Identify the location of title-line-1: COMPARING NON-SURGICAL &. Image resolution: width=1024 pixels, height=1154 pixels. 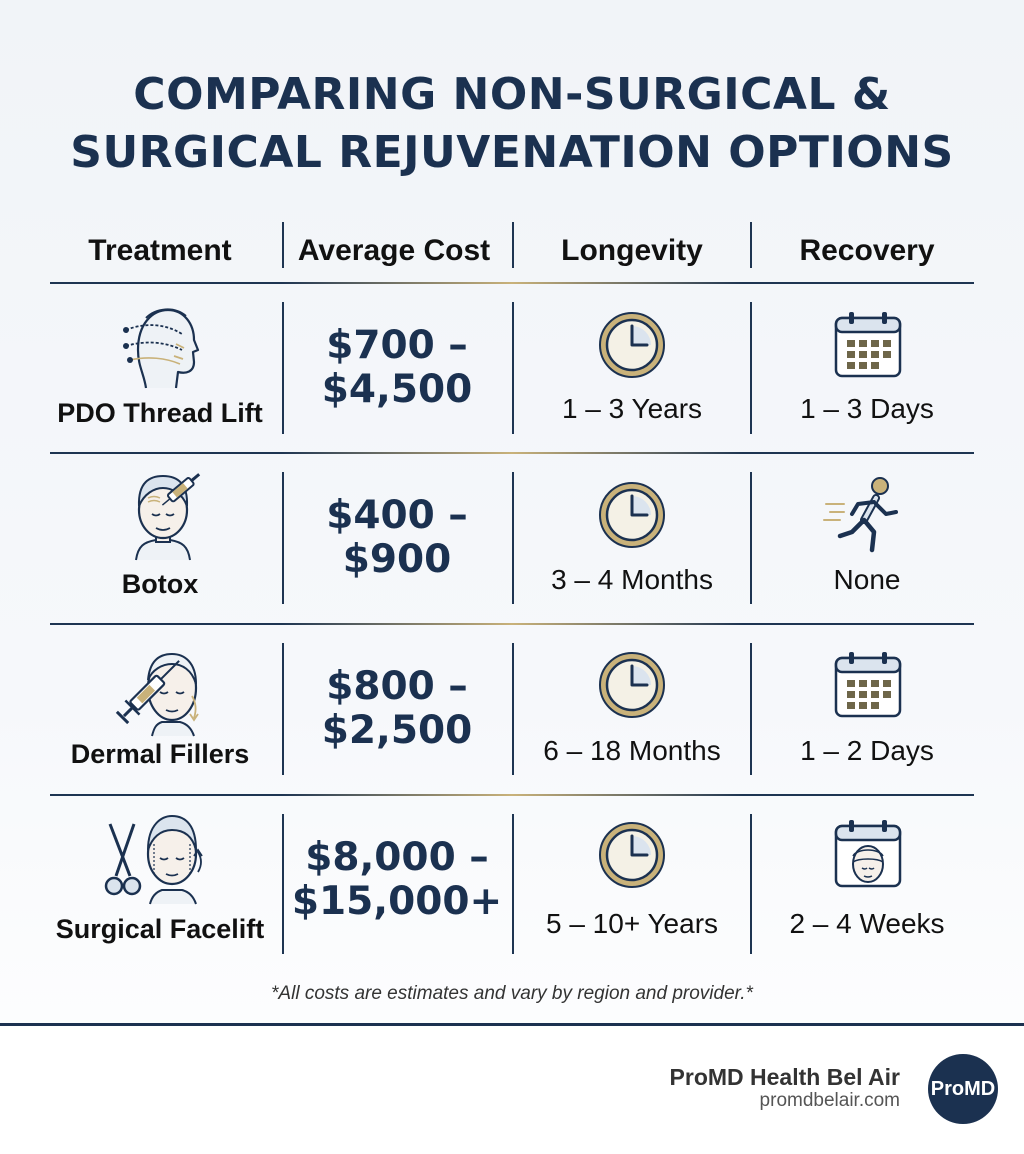
(512, 94).